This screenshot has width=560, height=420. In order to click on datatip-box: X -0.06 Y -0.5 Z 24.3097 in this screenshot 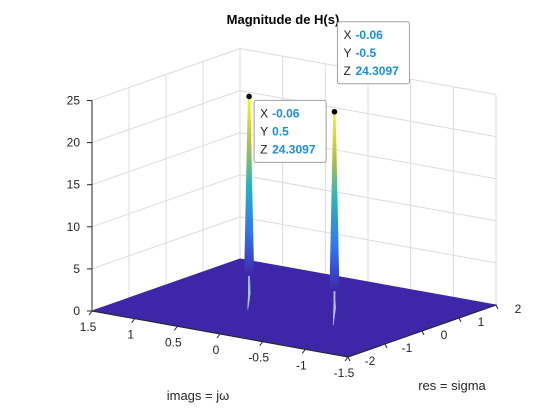, I will do `click(373, 53)`.